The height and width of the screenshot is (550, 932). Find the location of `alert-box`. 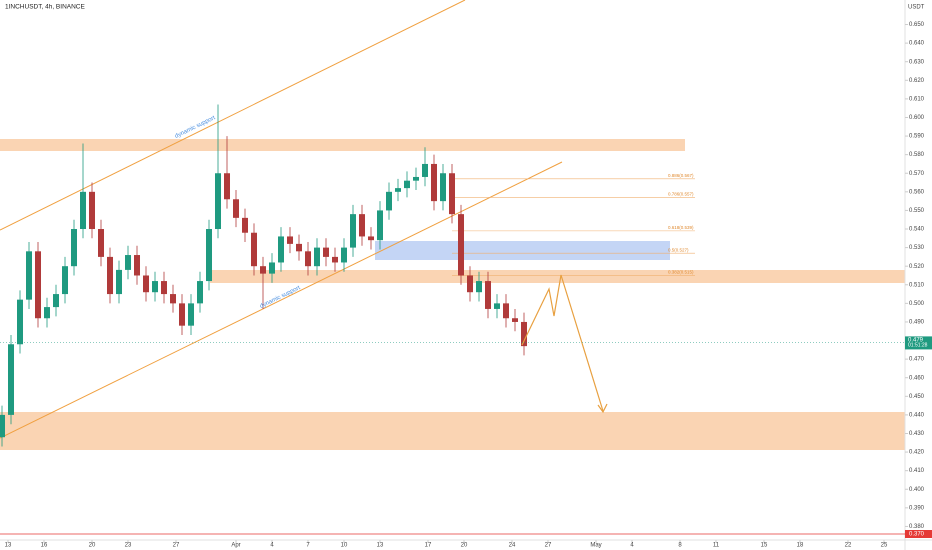

alert-box is located at coordinates (918, 534).